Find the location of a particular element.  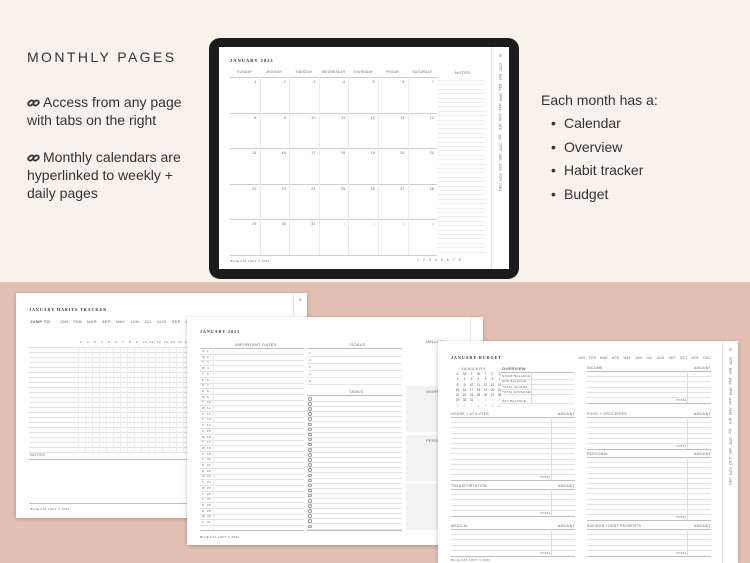

mini-day: 12 is located at coordinates (485, 384).